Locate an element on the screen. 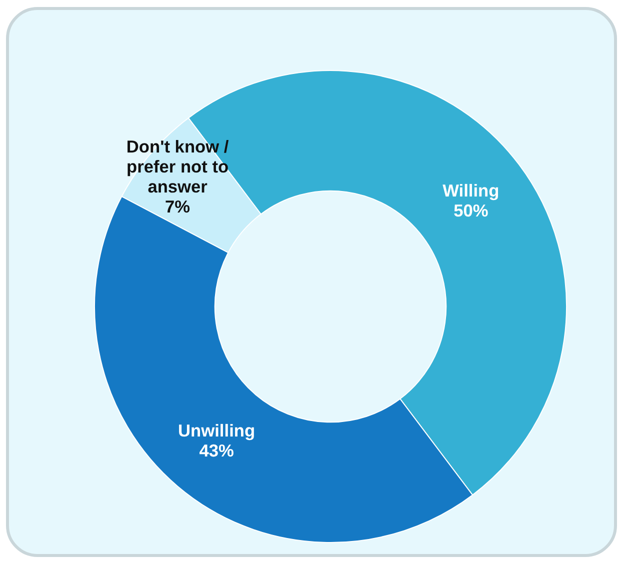  data-label: 50% is located at coordinates (471, 210).